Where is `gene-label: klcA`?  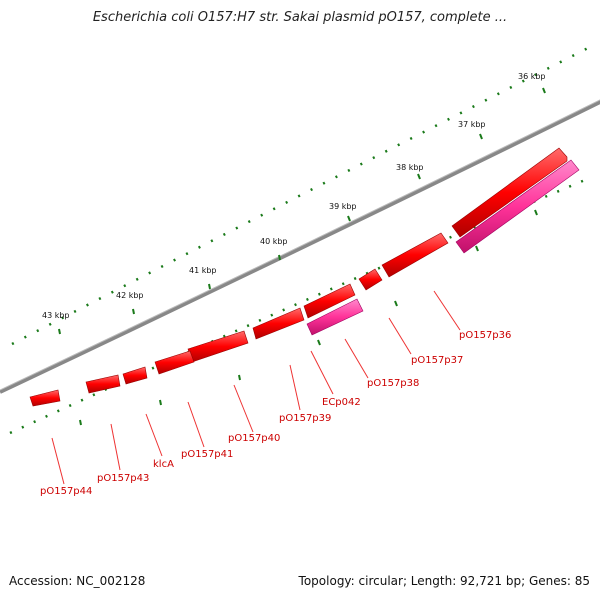
gene-label: klcA is located at coordinates (163, 464).